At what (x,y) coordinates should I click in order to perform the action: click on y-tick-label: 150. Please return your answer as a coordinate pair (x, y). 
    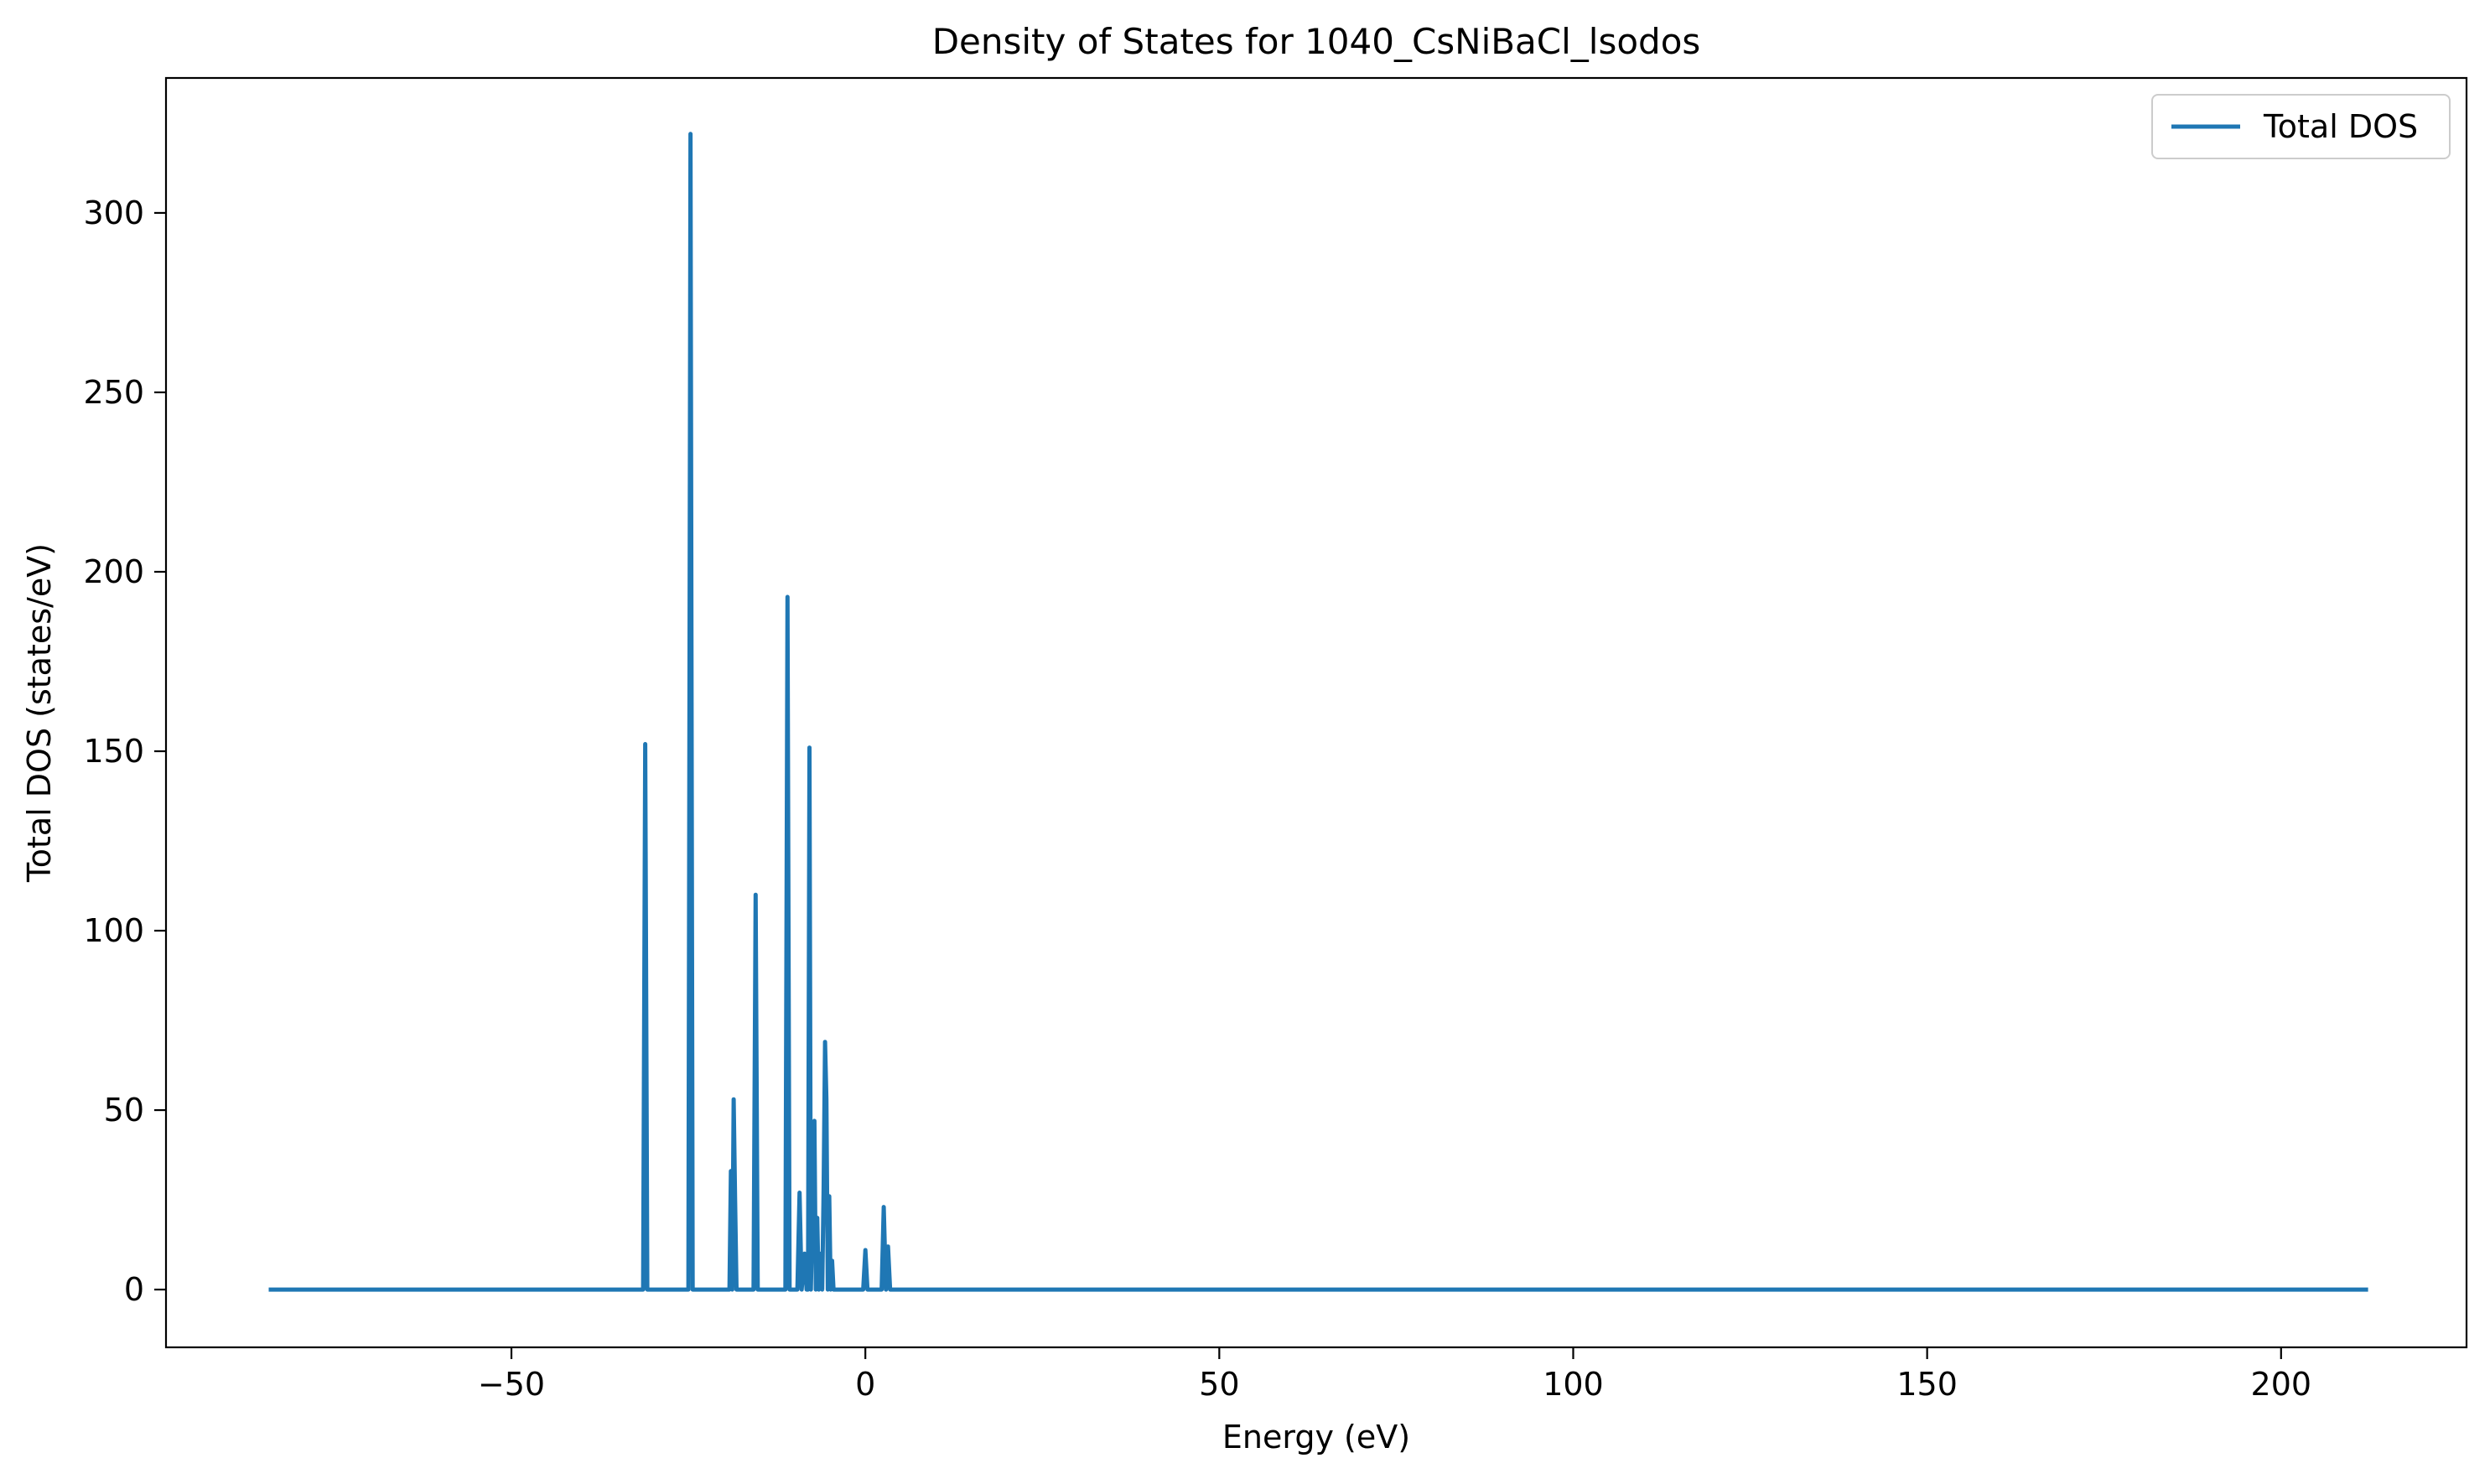
    Looking at the image, I should click on (113, 751).